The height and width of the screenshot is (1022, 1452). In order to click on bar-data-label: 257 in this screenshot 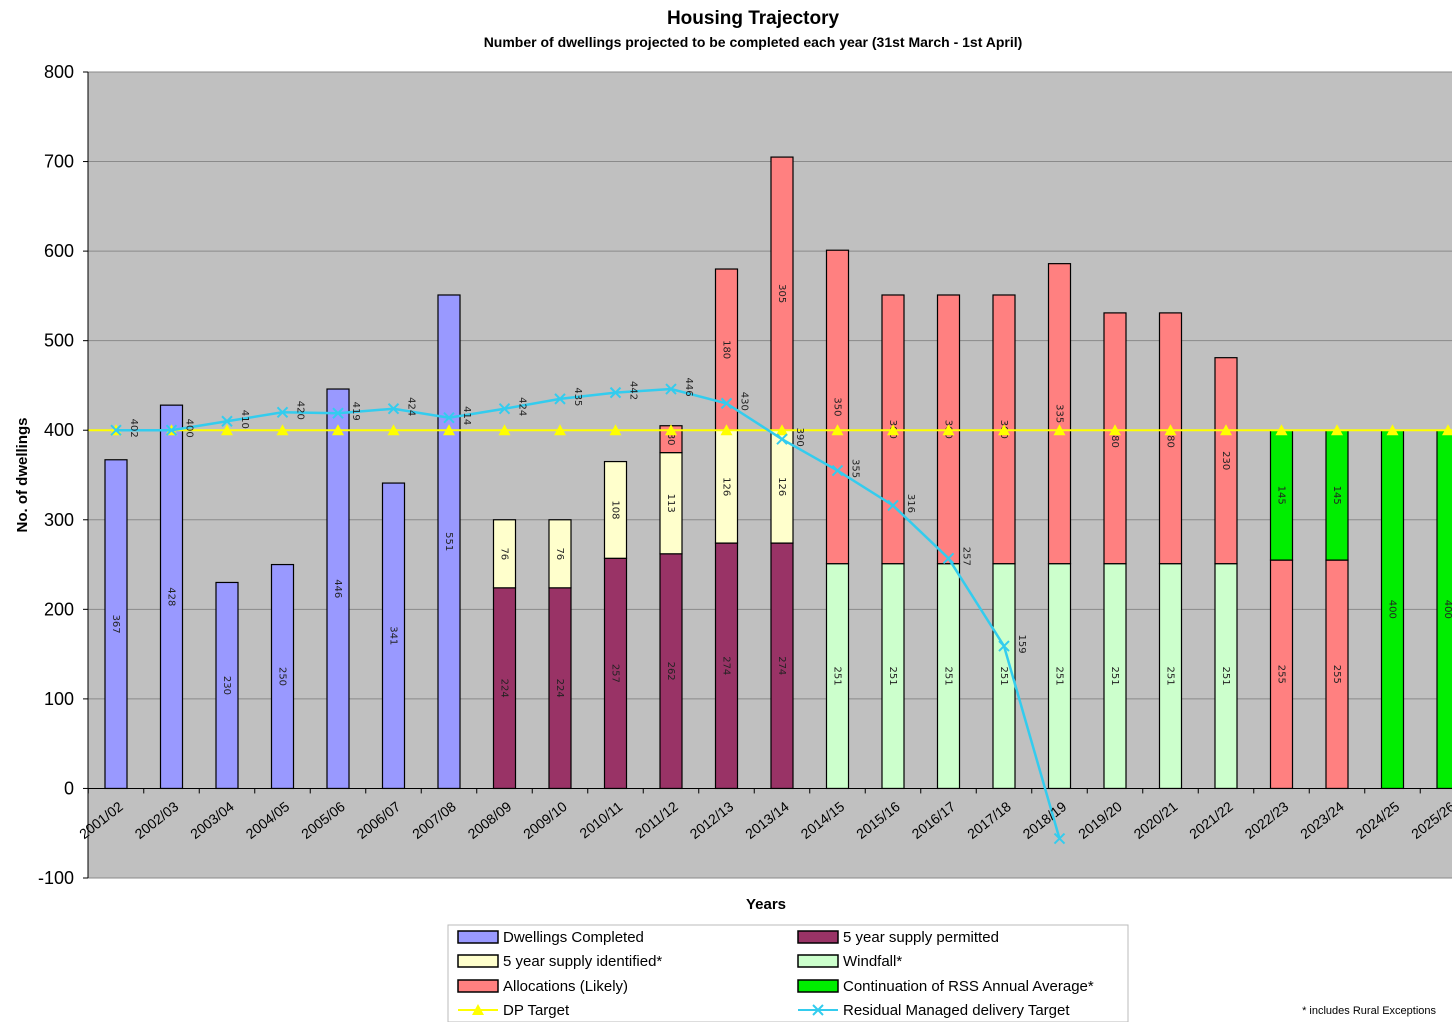, I will do `click(615, 673)`.